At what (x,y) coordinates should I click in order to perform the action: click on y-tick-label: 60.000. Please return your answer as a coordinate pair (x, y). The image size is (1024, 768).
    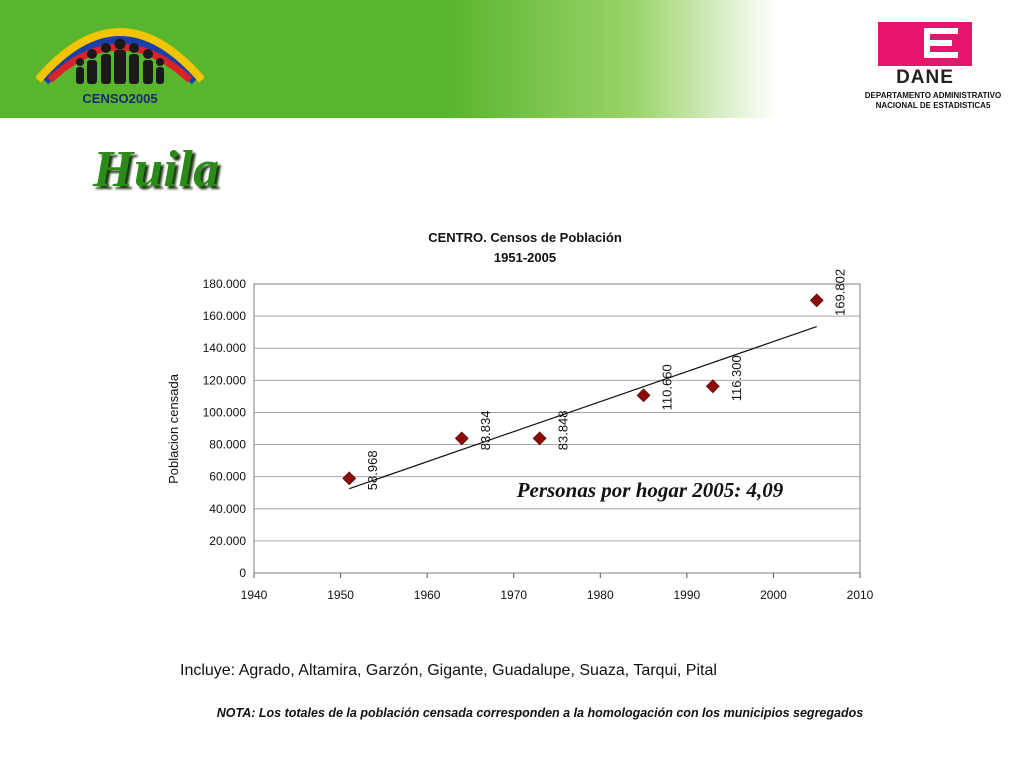
    Looking at the image, I should click on (227, 477).